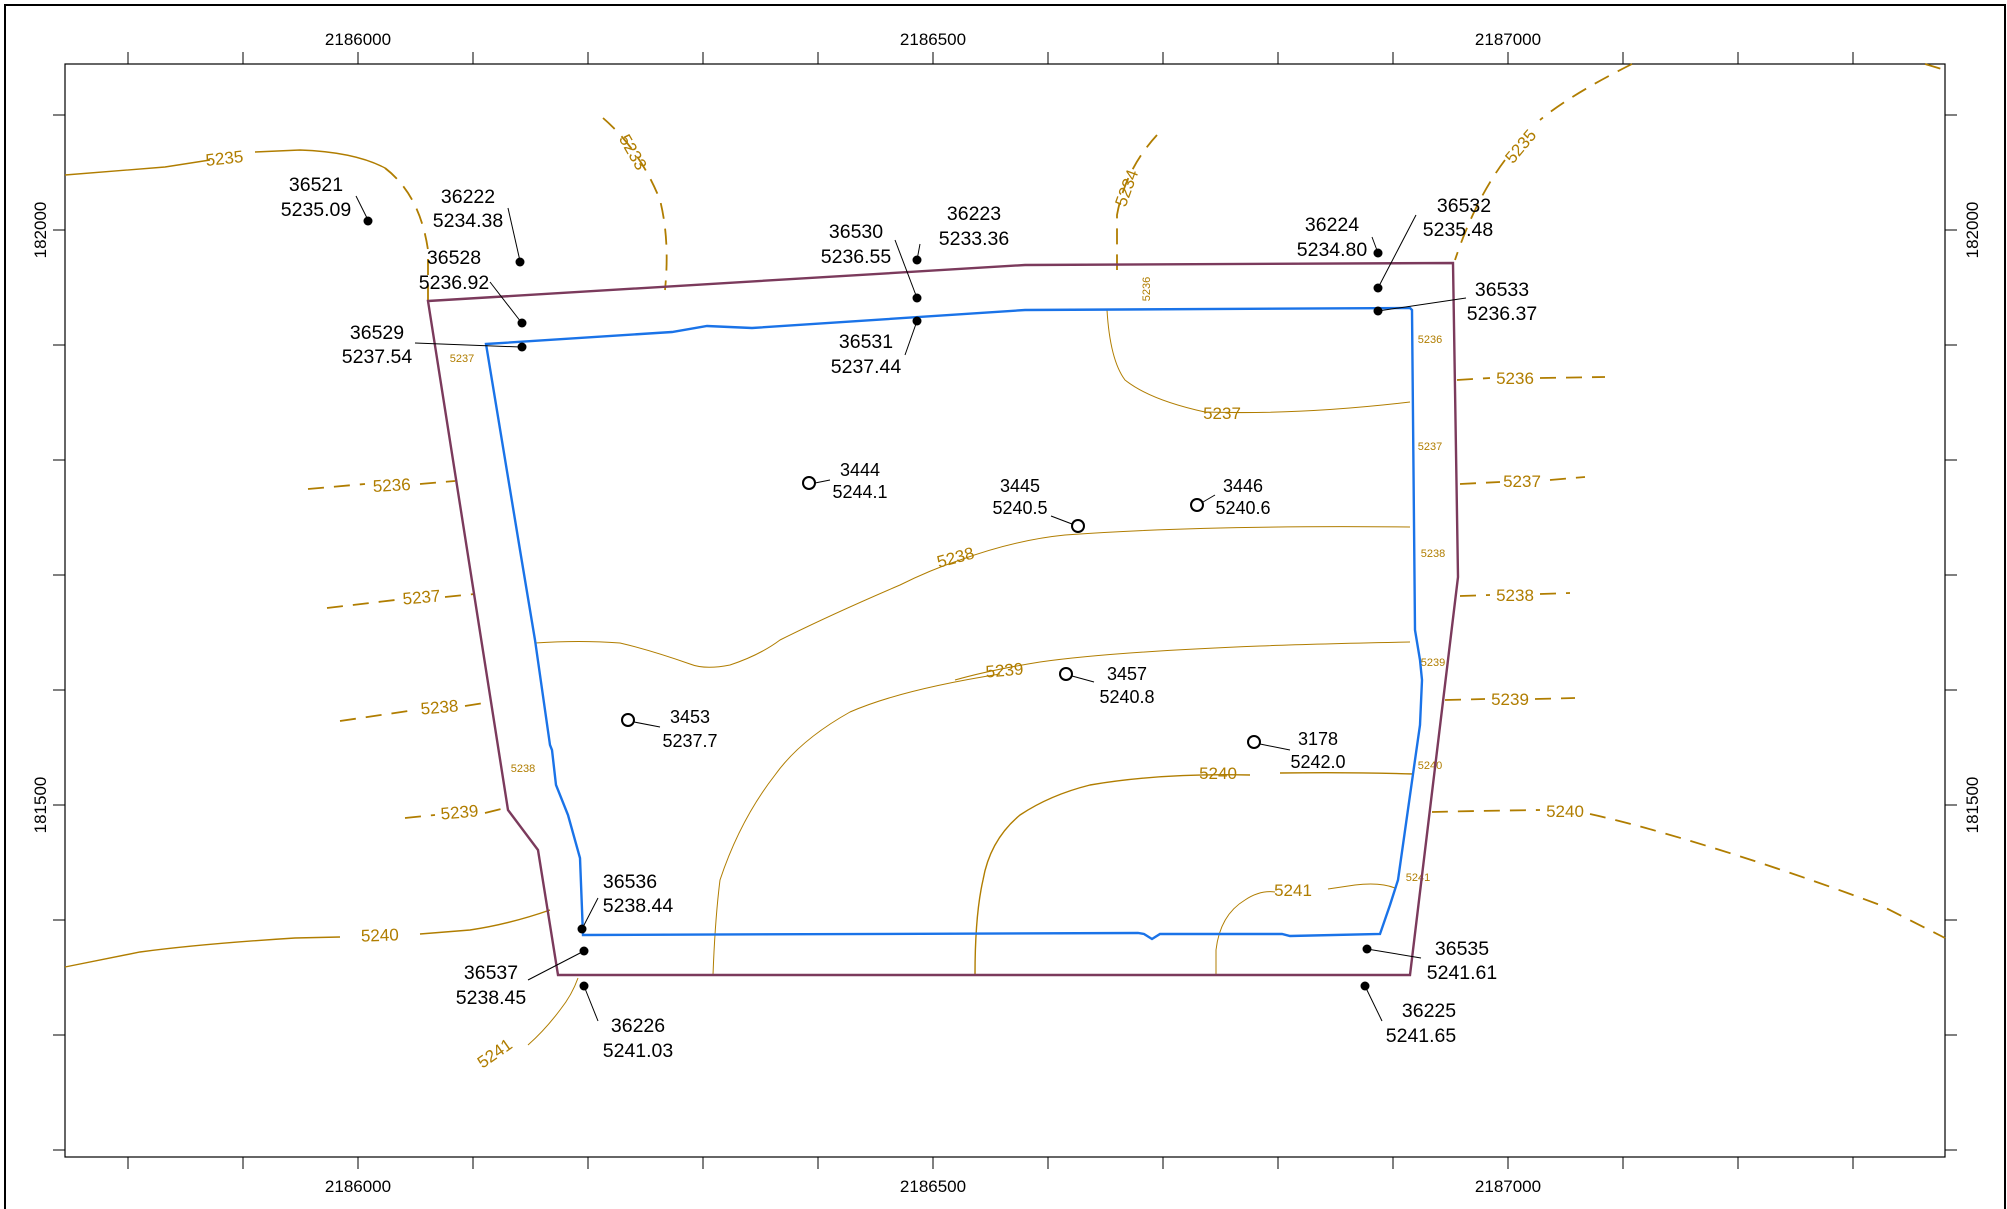 This screenshot has width=2007, height=1209. I want to click on y-axis-label-left: 181500, so click(40, 805).